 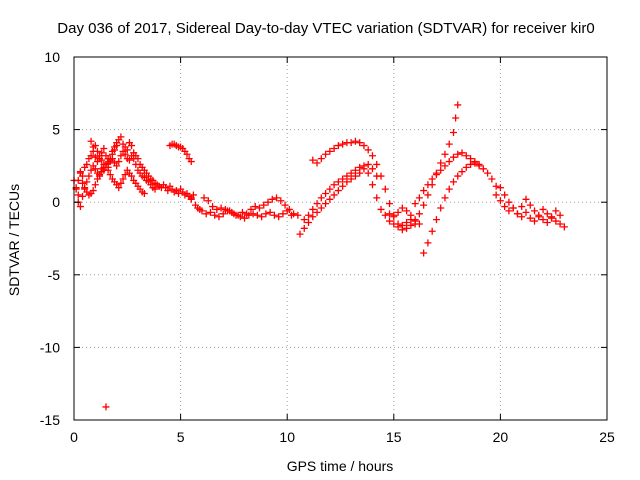 I want to click on y-tick-label: 10, so click(x=52, y=57).